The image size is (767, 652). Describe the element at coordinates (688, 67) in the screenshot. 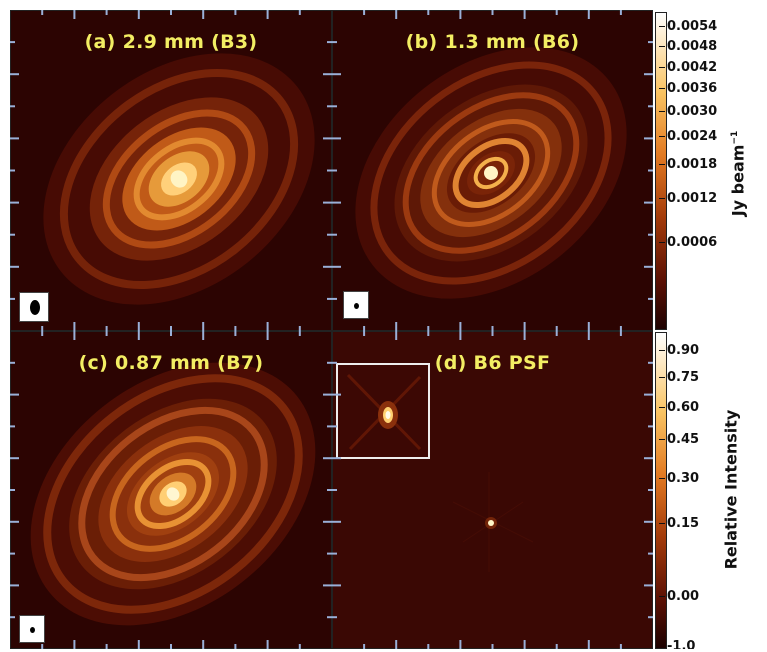

I see `colorbar-top-tick: 0.0042` at that location.